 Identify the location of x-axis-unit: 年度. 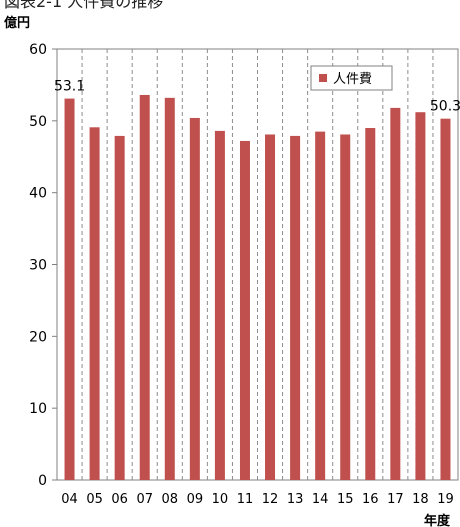
(437, 520).